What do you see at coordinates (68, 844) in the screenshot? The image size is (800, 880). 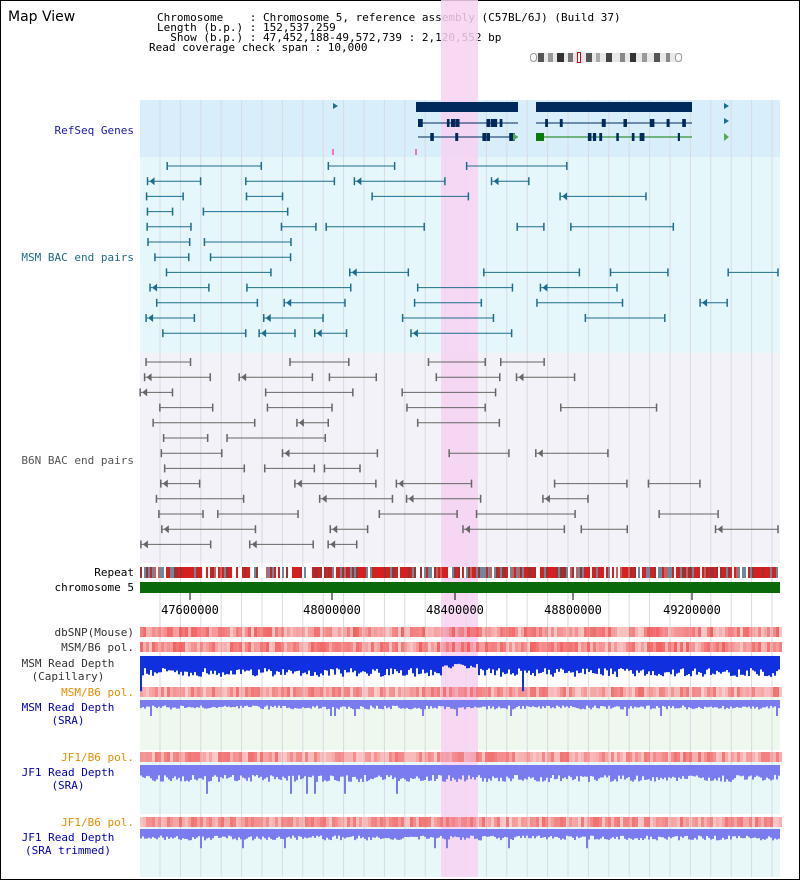 I see `track-label-jf1-depth-trimmed: JF1 Read Depth (SRA trimmed)` at bounding box center [68, 844].